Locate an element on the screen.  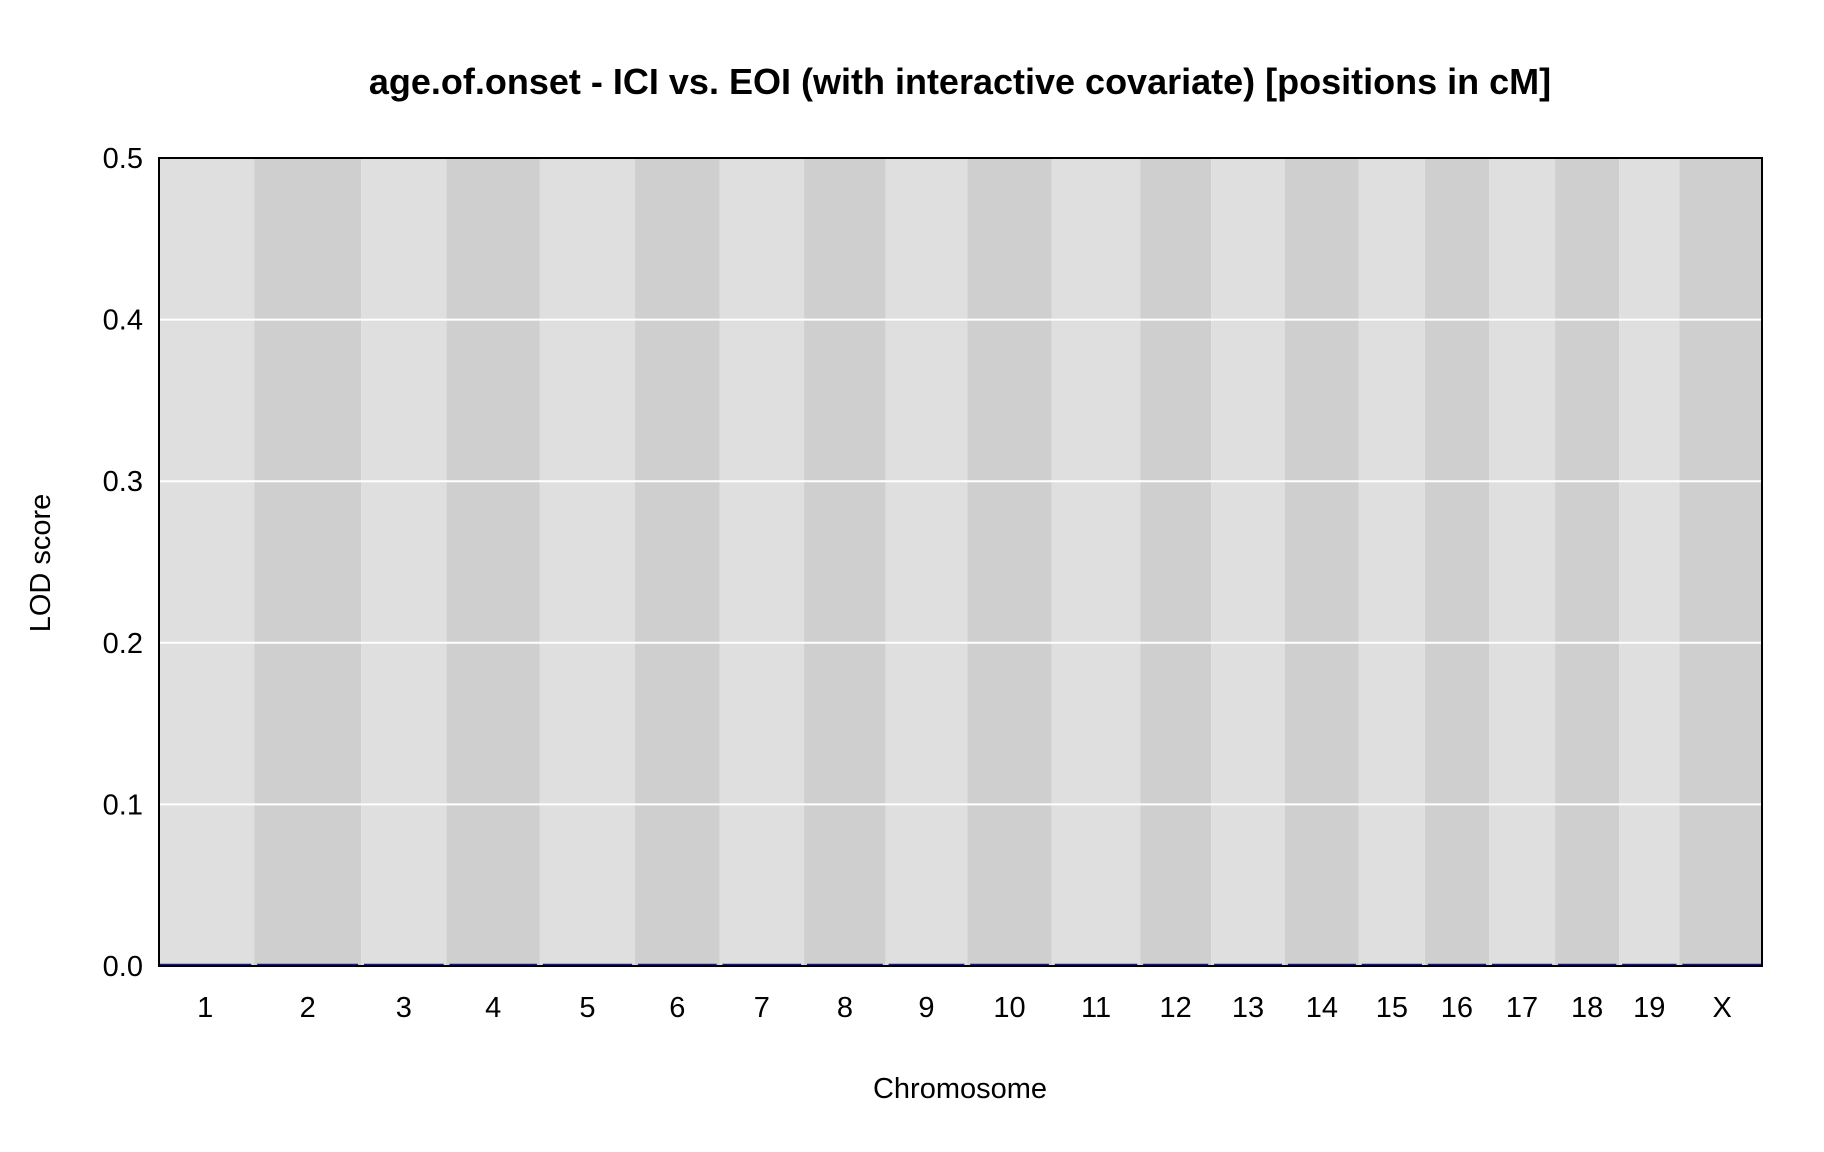
x-axis-ticks: 1 2 3 4 5 6 7 8 9 10 11 12 13 14 15 16 17 18 19 X is located at coordinates (964, 1008).